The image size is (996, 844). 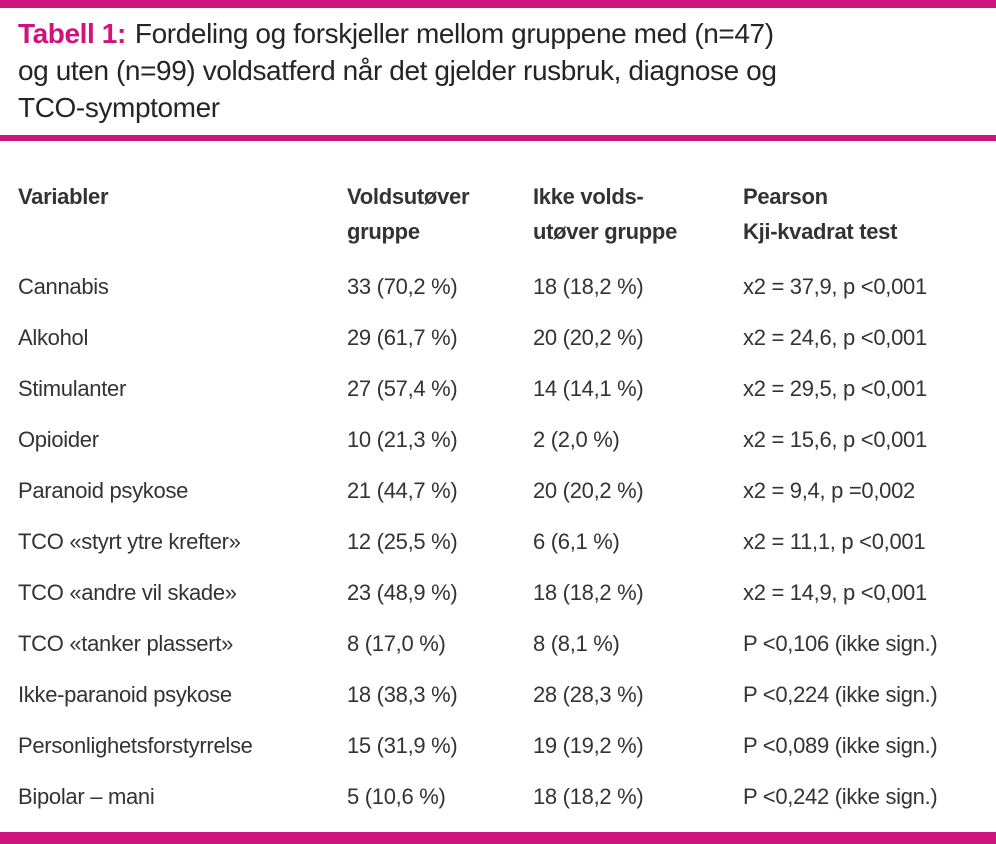 I want to click on cell-ikke-voldsutover: 6 (6,1 %), so click(x=576, y=541).